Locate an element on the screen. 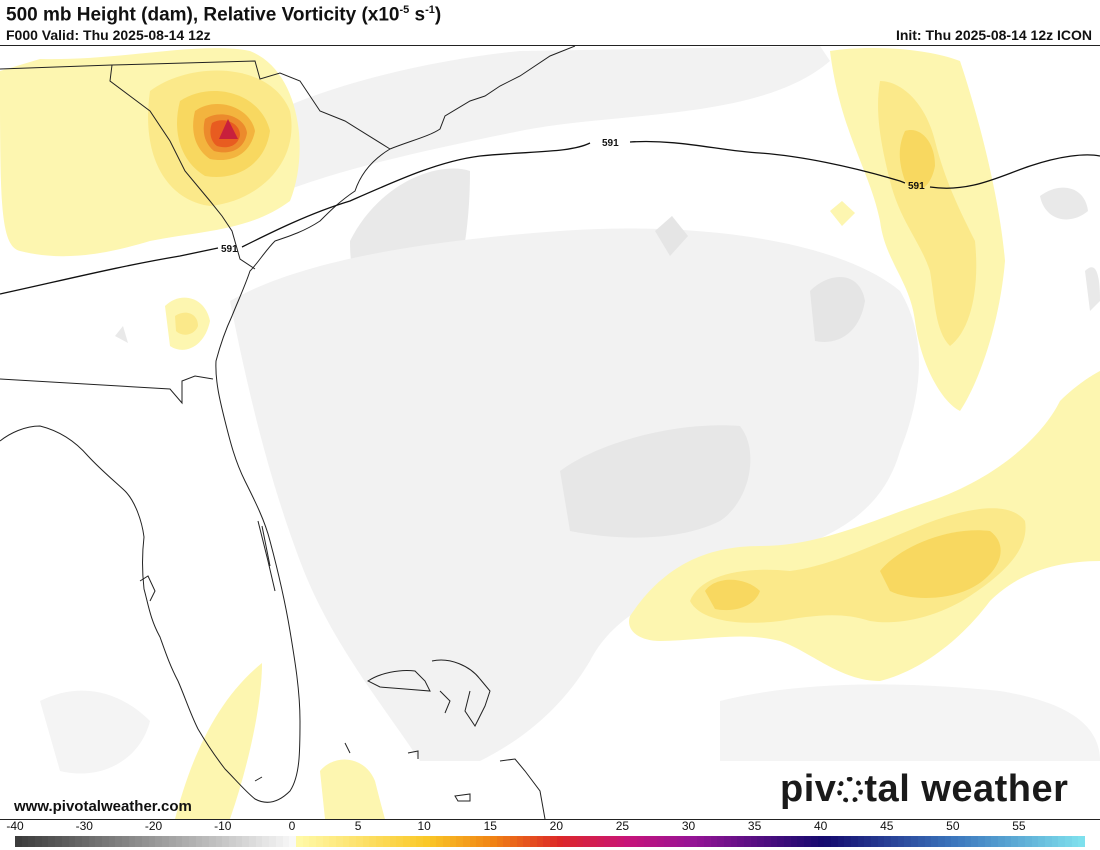 This screenshot has height=850, width=1100. colorbar-tick-label: 5 is located at coordinates (358, 826).